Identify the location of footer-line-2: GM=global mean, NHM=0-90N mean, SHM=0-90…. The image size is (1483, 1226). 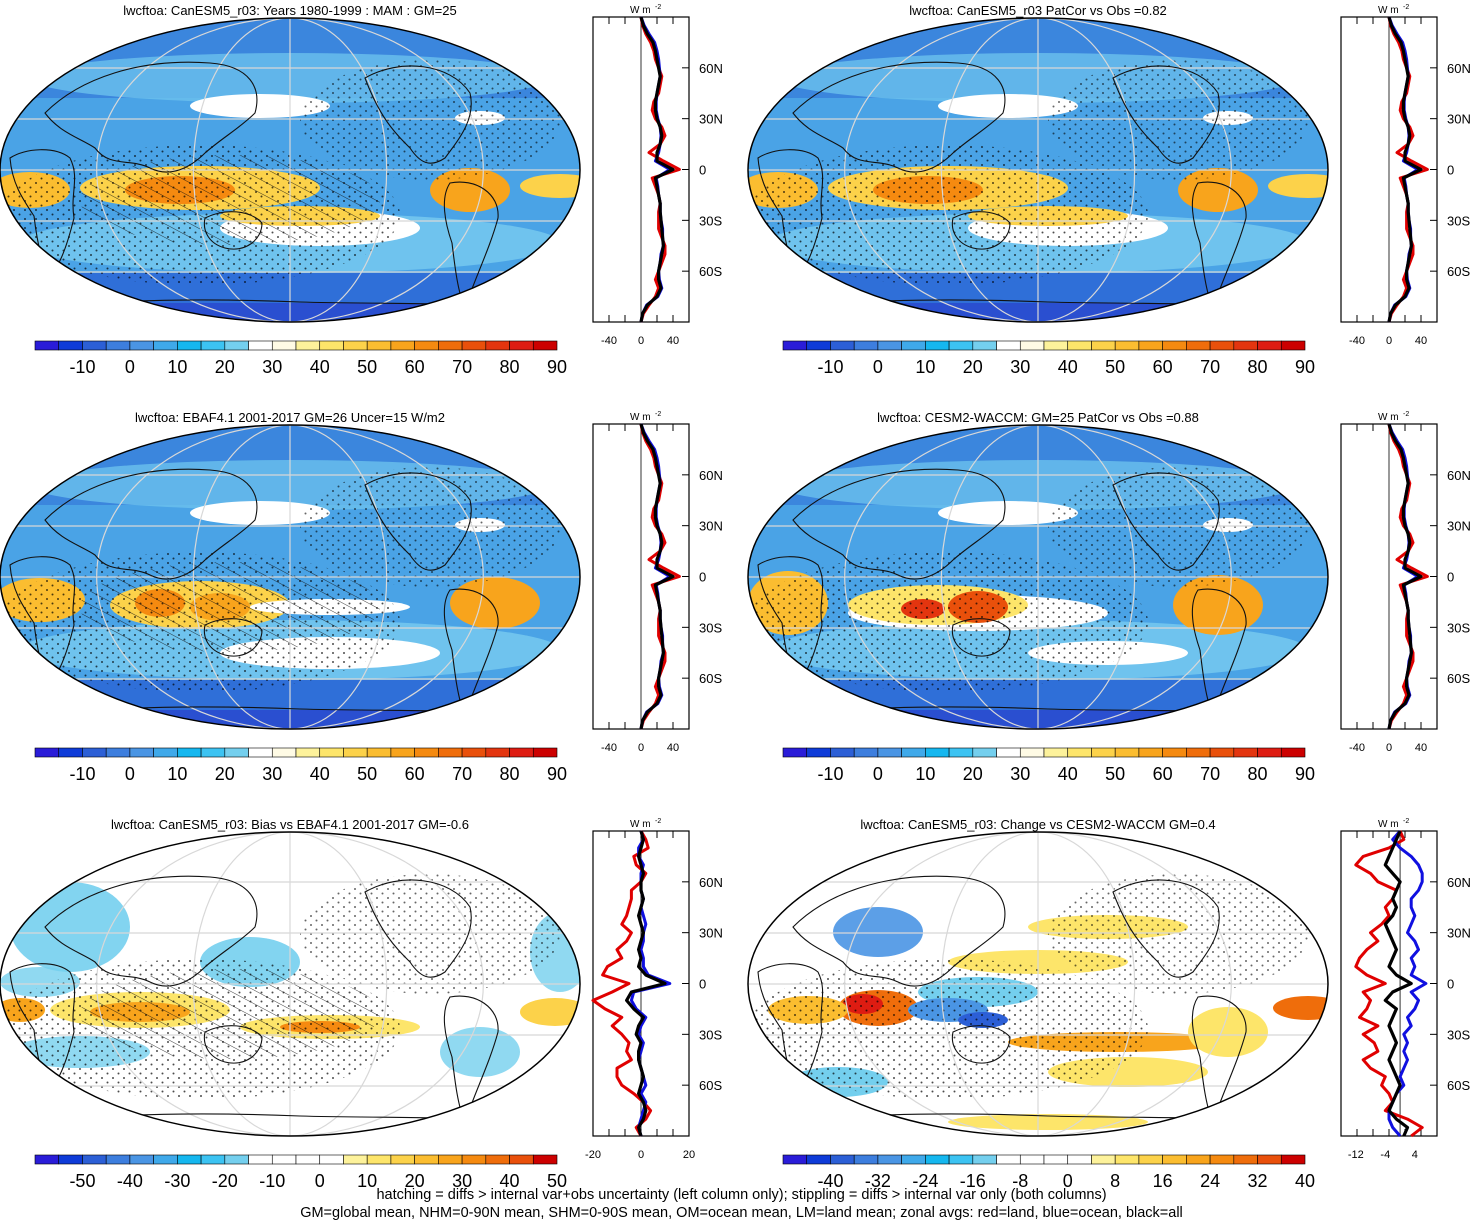
(741, 1213).